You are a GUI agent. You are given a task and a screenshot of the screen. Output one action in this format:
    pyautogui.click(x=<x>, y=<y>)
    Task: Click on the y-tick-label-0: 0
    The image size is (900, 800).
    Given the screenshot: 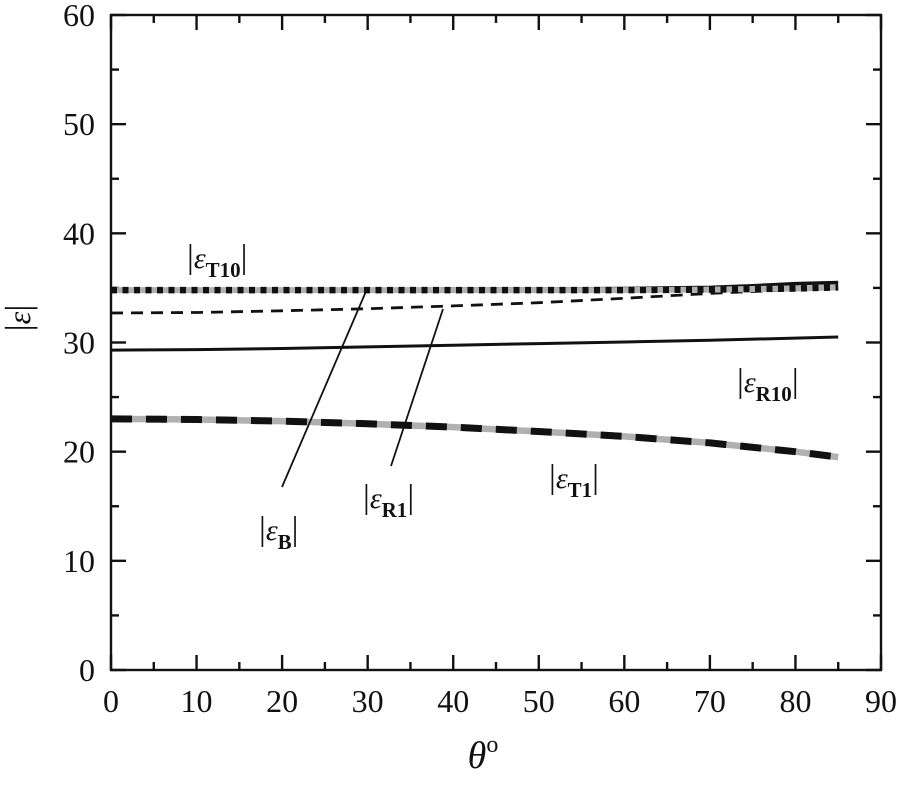 What is the action you would take?
    pyautogui.click(x=87, y=670)
    